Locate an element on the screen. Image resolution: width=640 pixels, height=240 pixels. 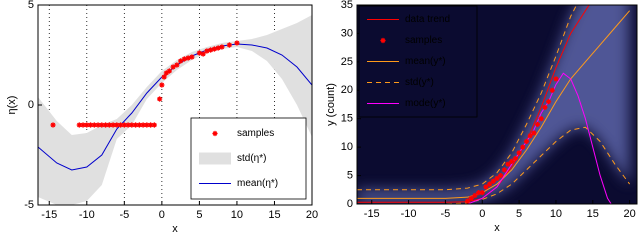
legend: samples std(η*) mean(η*) is located at coordinates (248, 158).